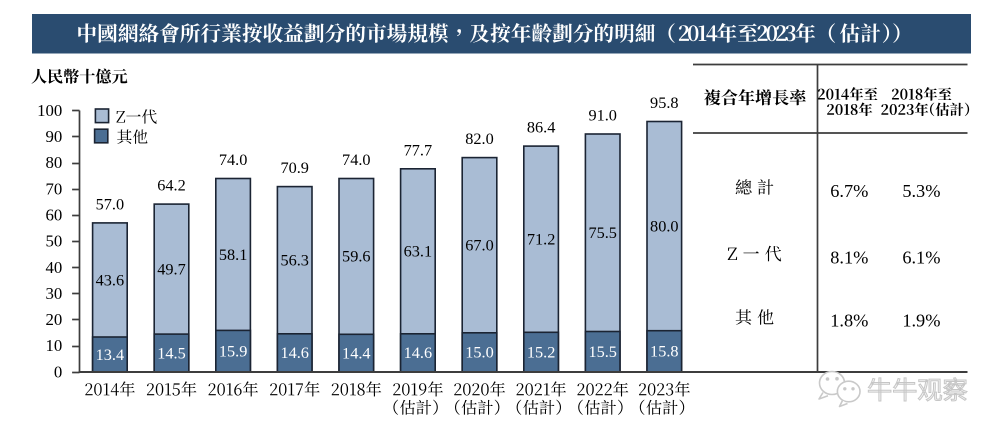 The height and width of the screenshot is (433, 1000). What do you see at coordinates (294, 260) in the screenshot?
I see `svg-text: 56.3` at bounding box center [294, 260].